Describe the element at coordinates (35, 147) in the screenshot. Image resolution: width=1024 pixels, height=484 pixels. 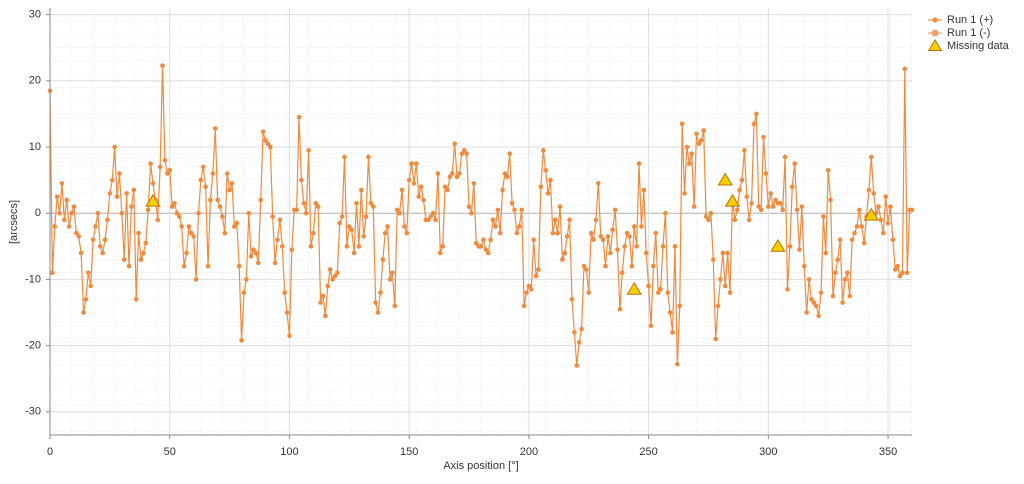
I see `y-tick-label: 10` at that location.